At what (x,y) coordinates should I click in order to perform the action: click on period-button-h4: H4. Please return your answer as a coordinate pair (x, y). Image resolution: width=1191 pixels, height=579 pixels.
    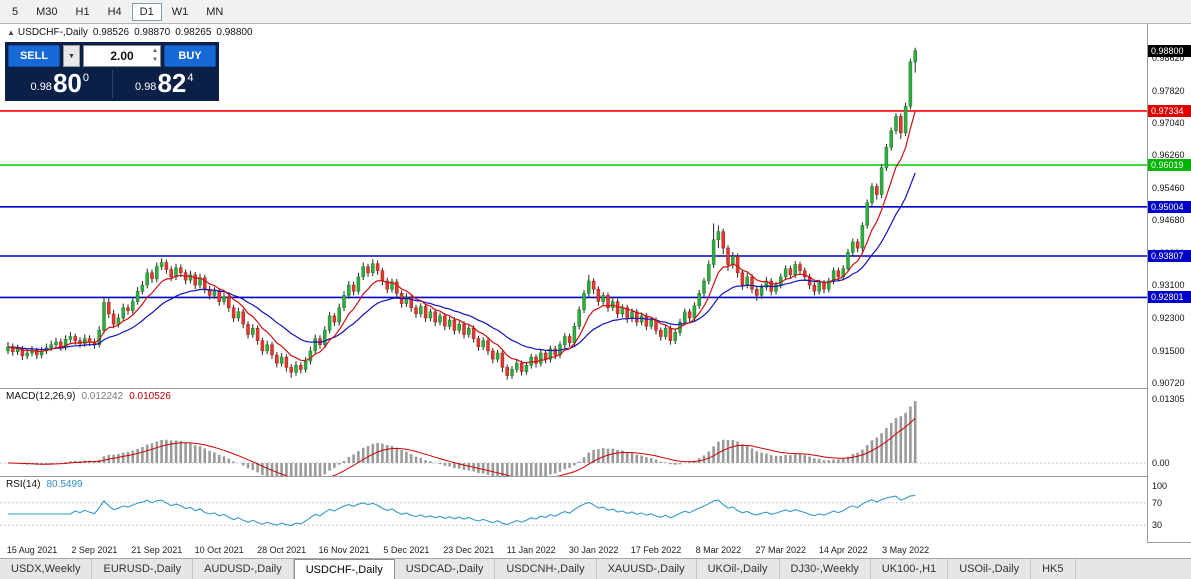
    Looking at the image, I should click on (115, 12).